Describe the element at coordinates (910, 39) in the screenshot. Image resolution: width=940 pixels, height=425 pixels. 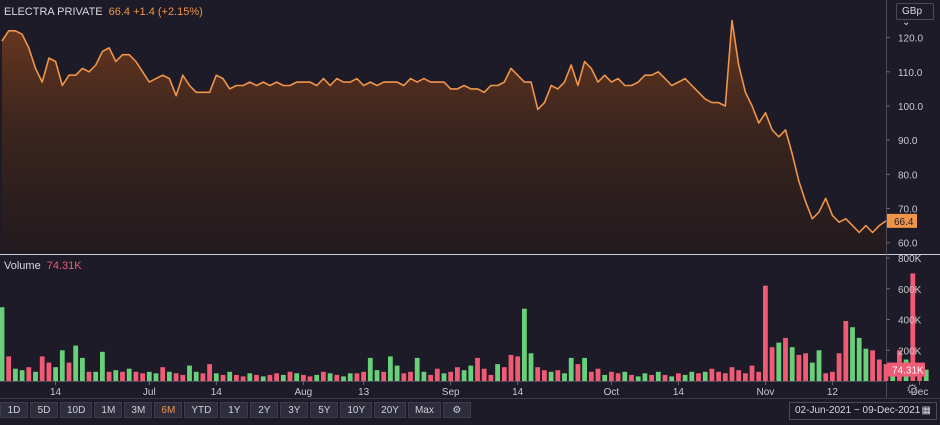
I see `price-tick-label: 120.0` at that location.